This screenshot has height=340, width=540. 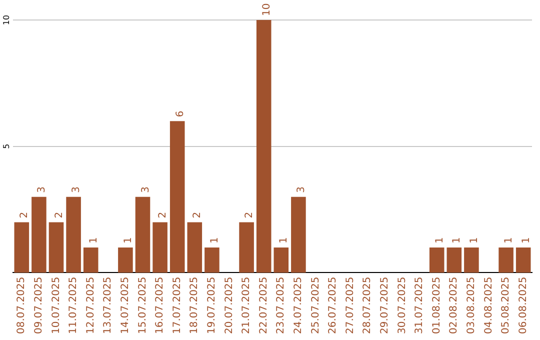 What do you see at coordinates (488, 305) in the screenshot?
I see `x-tick-label: 04.08.2025` at bounding box center [488, 305].